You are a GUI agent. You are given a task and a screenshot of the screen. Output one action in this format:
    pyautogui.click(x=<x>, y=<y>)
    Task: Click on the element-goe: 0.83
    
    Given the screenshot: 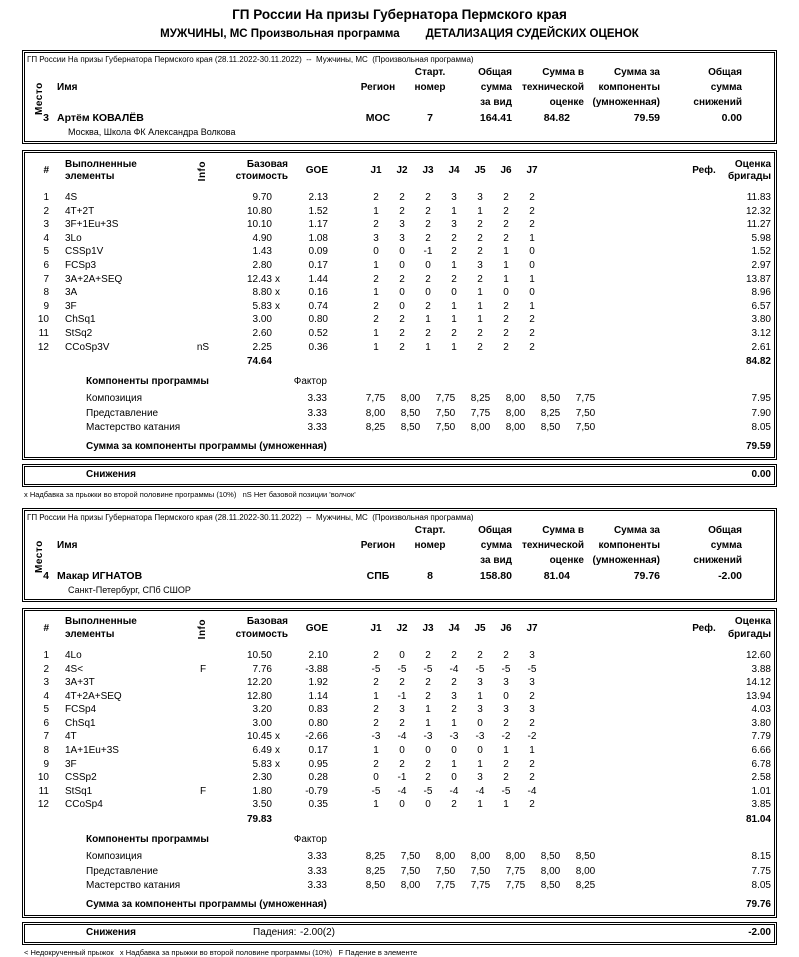 What is the action you would take?
    pyautogui.click(x=318, y=710)
    